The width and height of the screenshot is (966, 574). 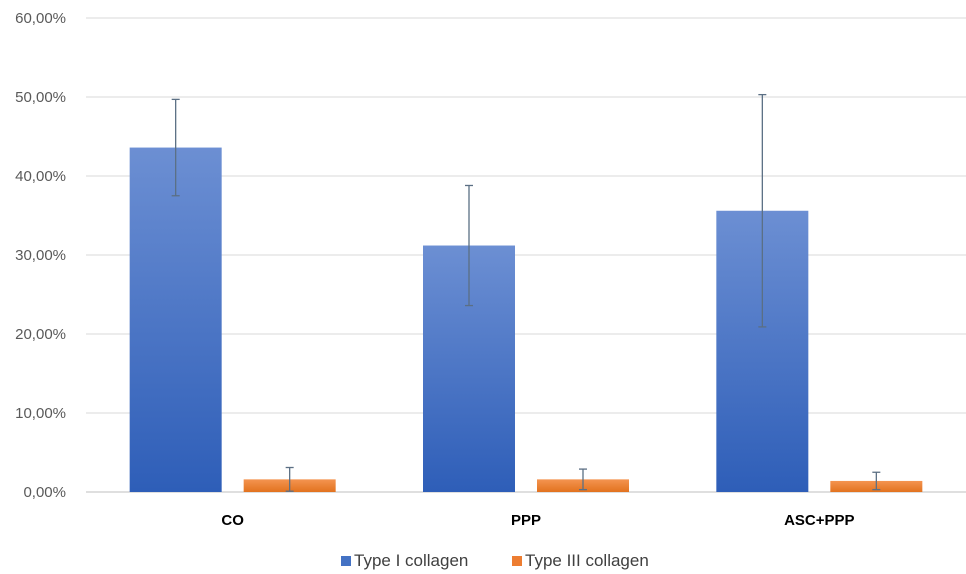 I want to click on y-tick-label: 50,00%, so click(x=40, y=97).